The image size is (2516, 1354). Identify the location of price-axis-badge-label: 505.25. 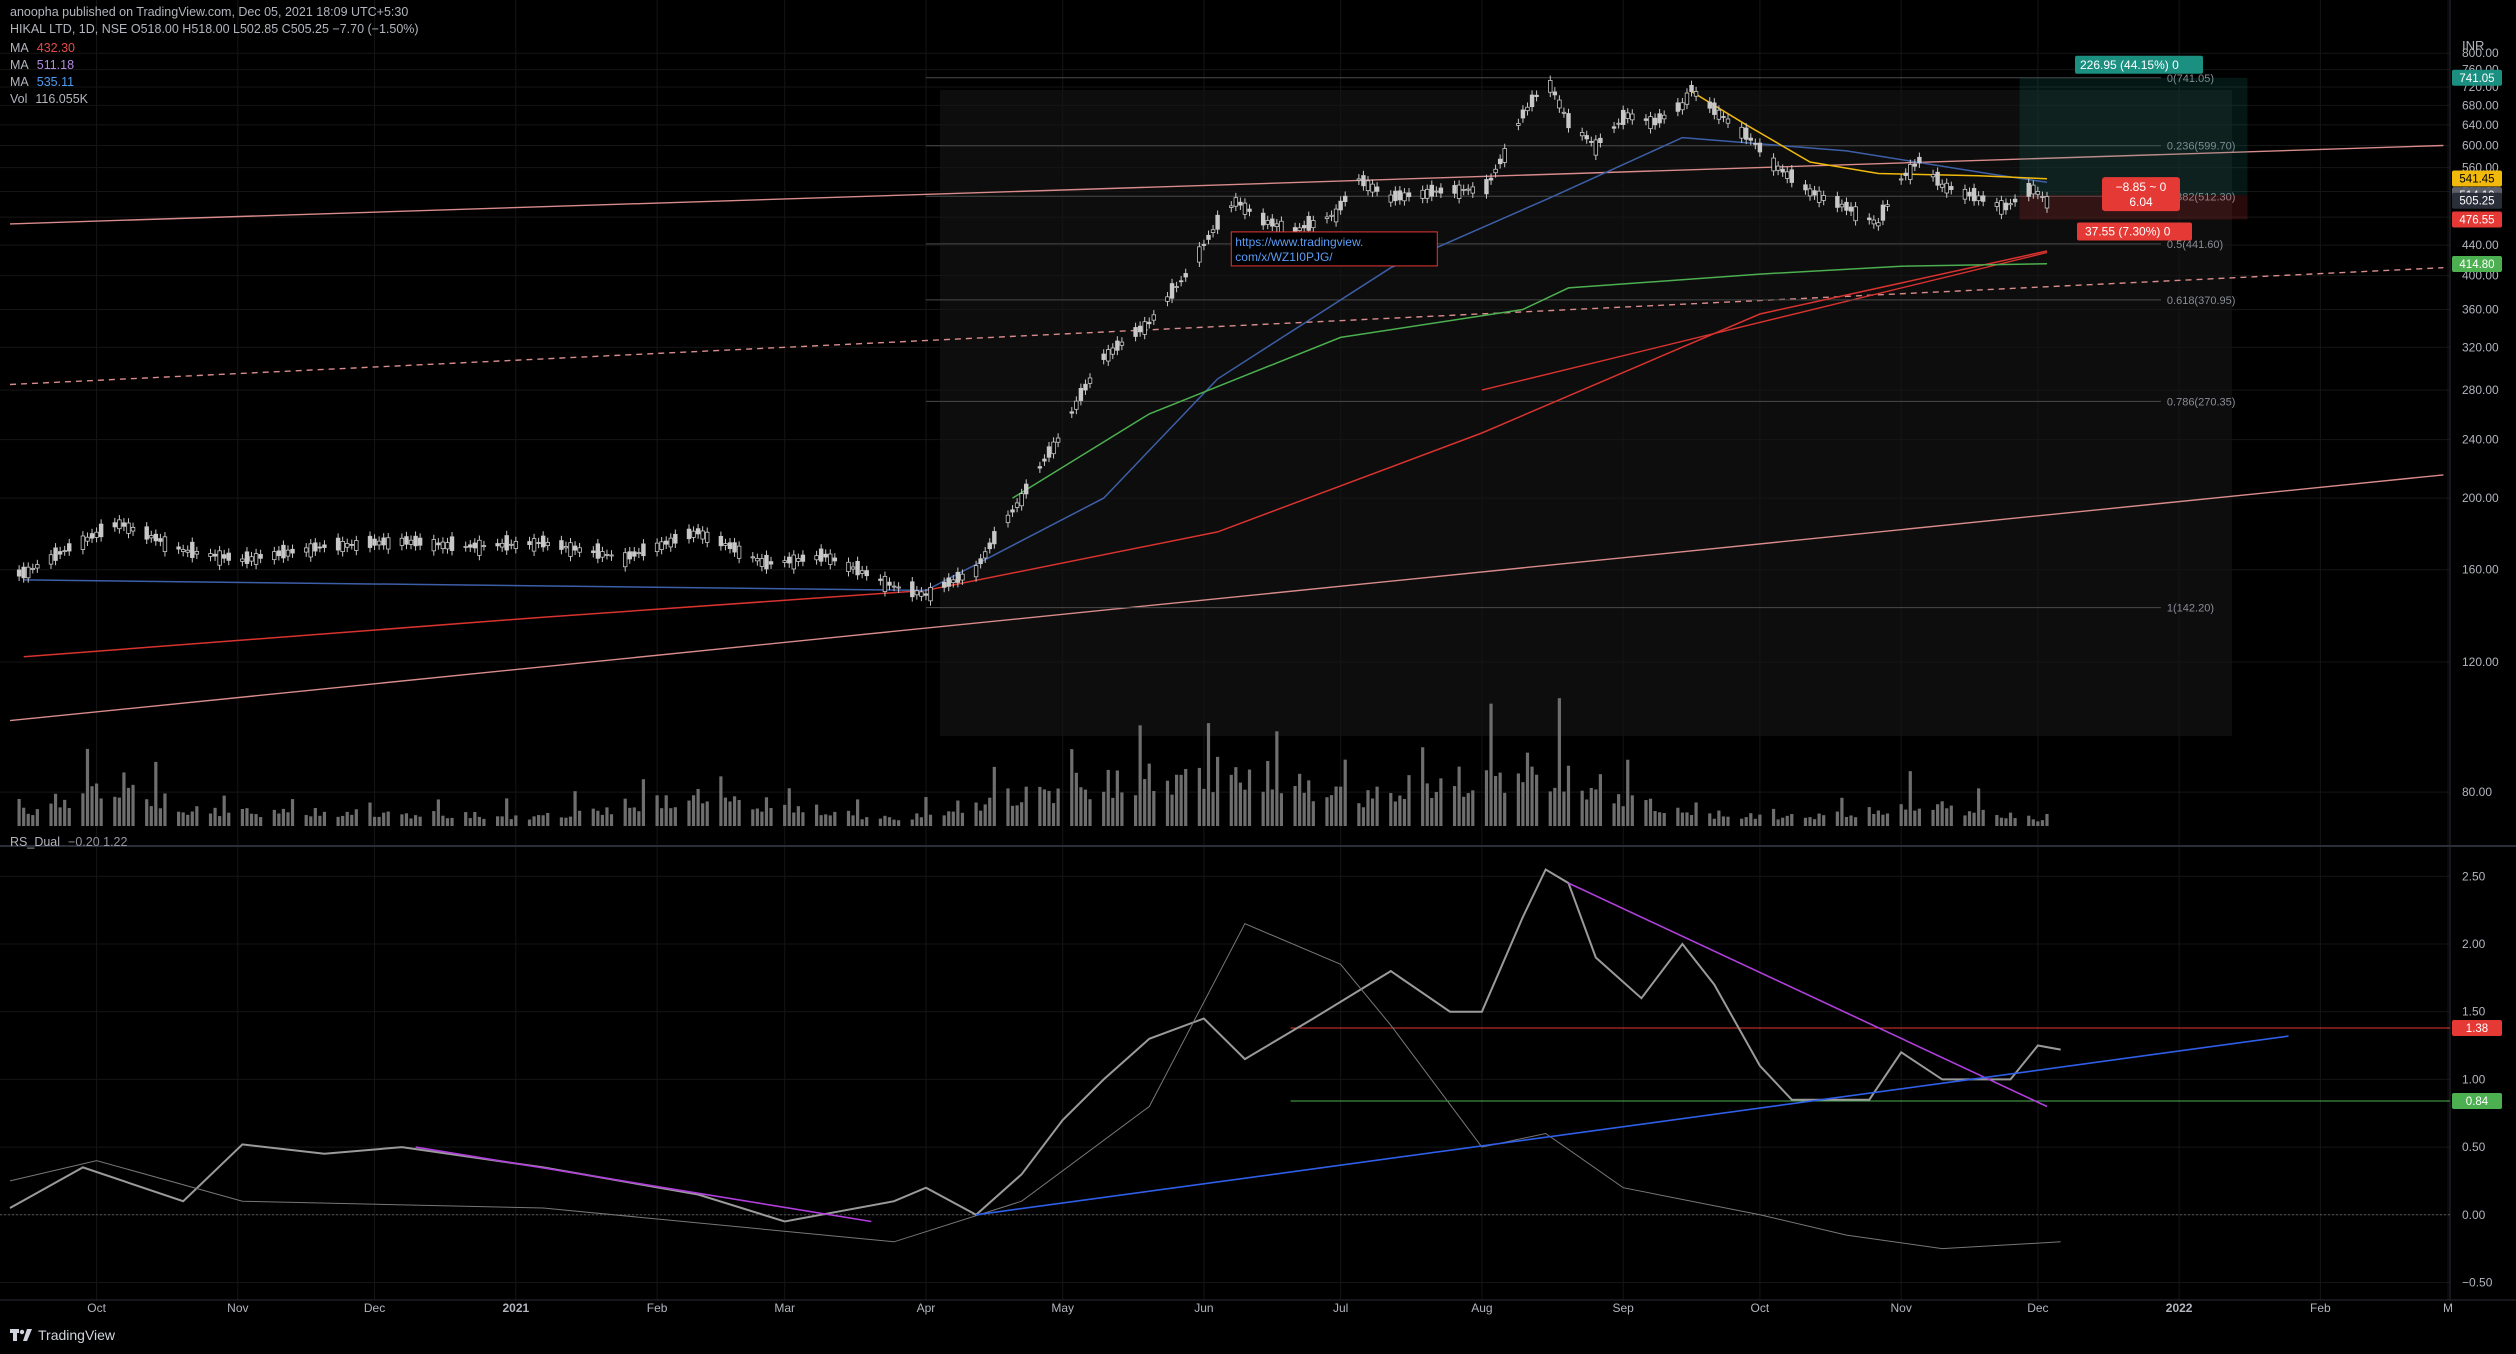
(2476, 202).